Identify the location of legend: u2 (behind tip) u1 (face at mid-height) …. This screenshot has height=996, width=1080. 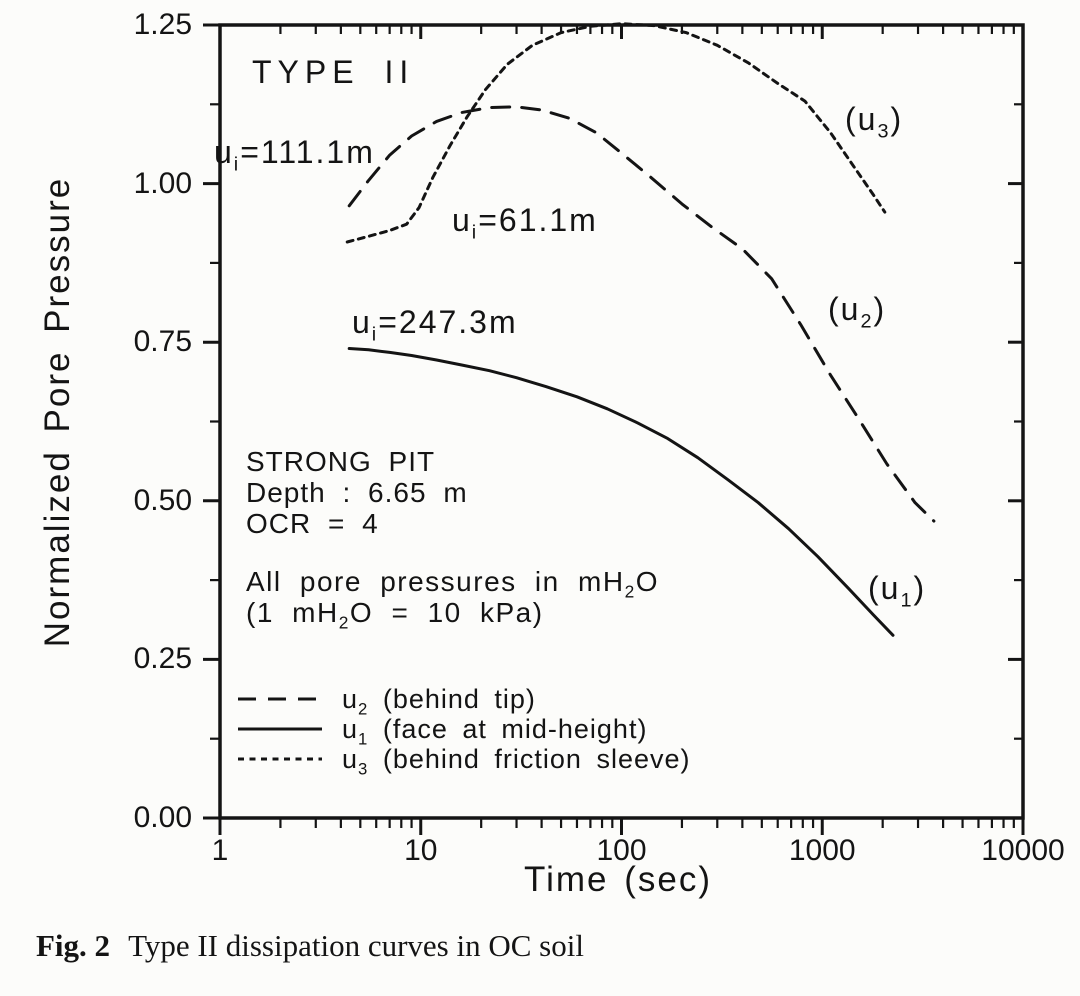
(463, 730).